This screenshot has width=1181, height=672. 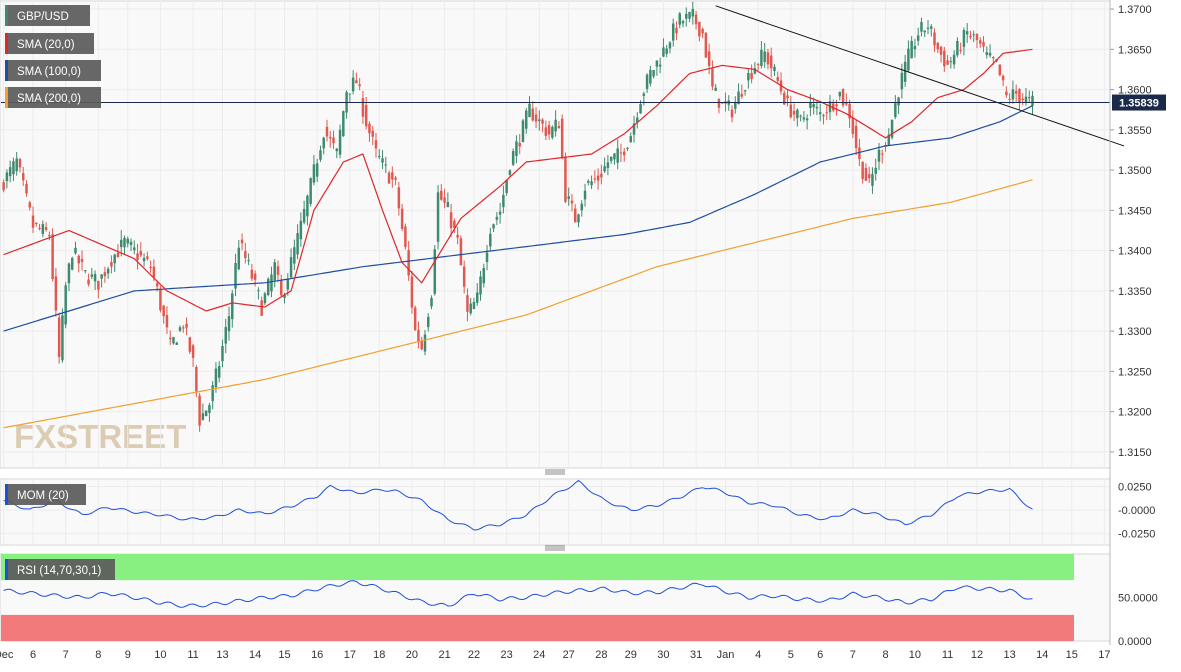 What do you see at coordinates (60, 569) in the screenshot?
I see `legend-rsi: RSI (14,70,30,1)` at bounding box center [60, 569].